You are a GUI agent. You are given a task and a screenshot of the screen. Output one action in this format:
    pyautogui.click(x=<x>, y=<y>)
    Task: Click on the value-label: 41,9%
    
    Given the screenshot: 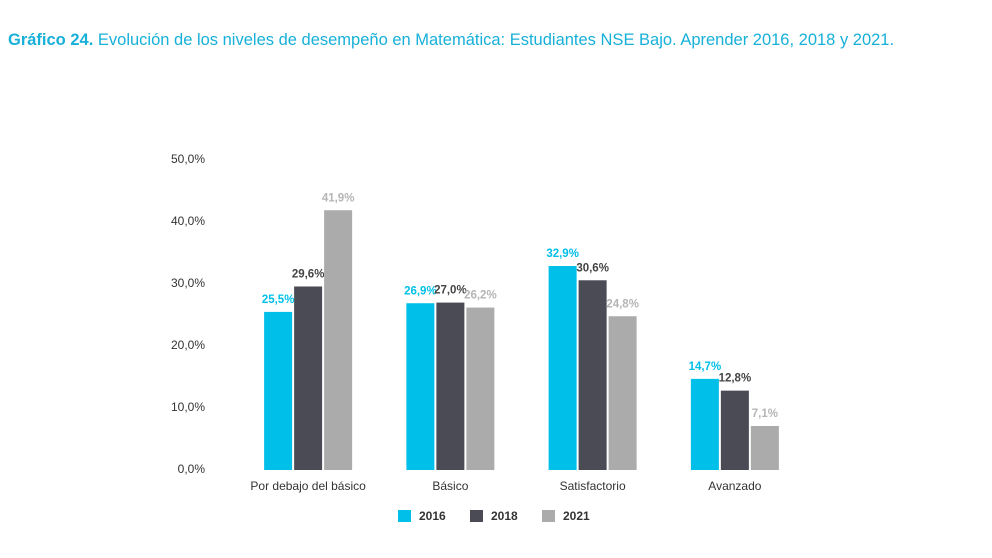 What is the action you would take?
    pyautogui.click(x=338, y=198)
    